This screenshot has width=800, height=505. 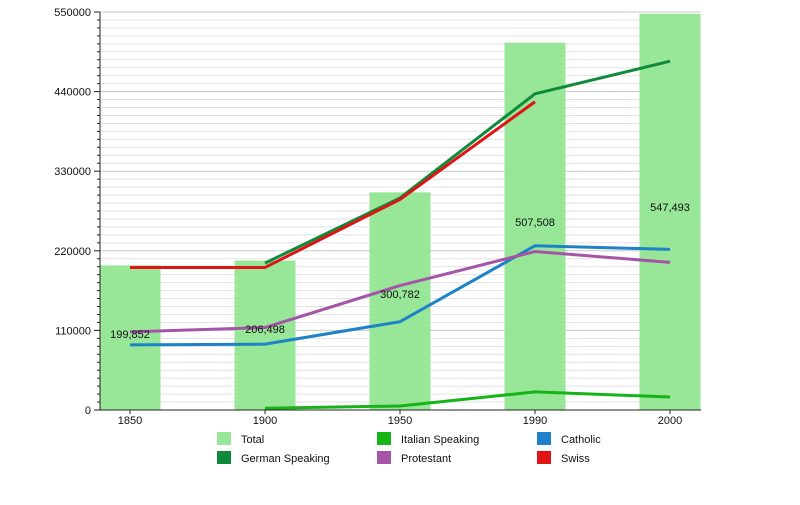 I want to click on legend-item-catholic: Catholic, so click(x=569, y=439).